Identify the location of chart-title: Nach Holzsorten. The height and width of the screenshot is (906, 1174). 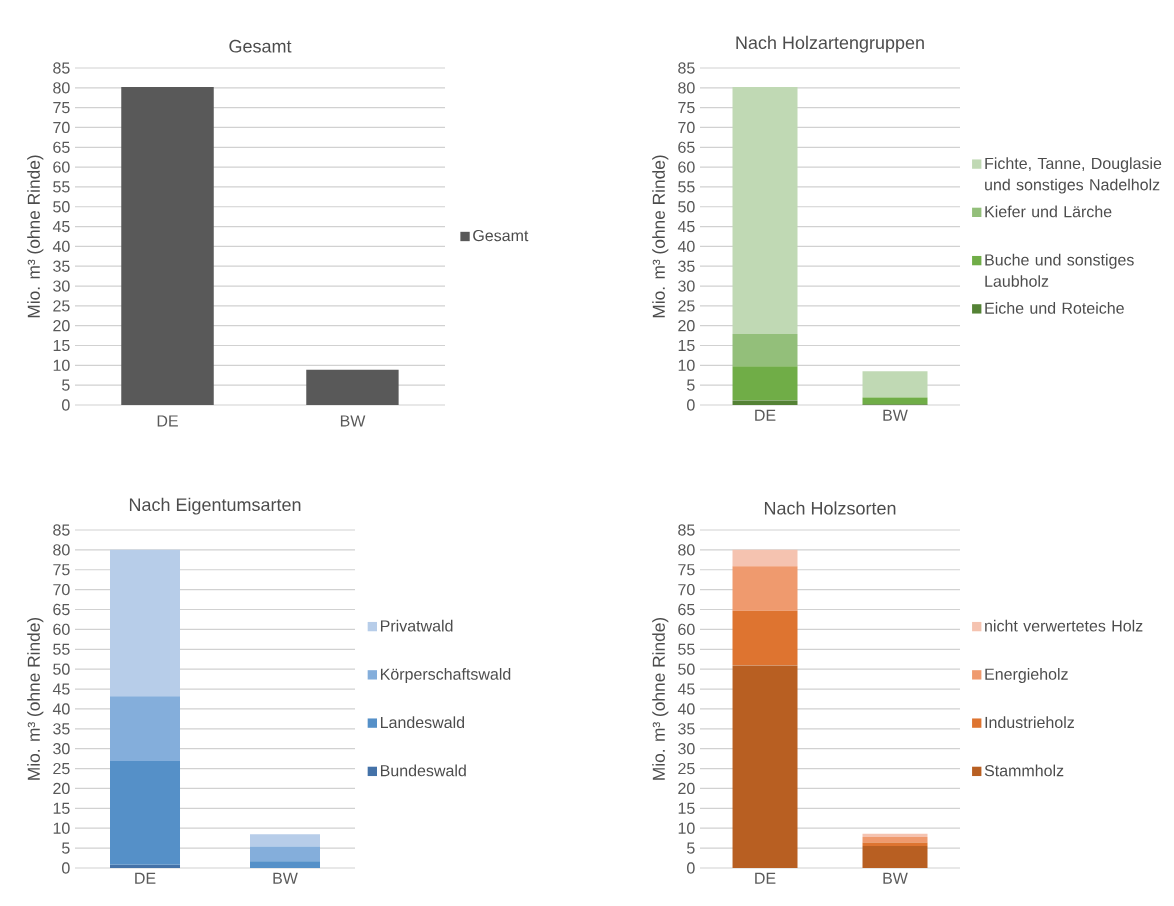
(830, 508).